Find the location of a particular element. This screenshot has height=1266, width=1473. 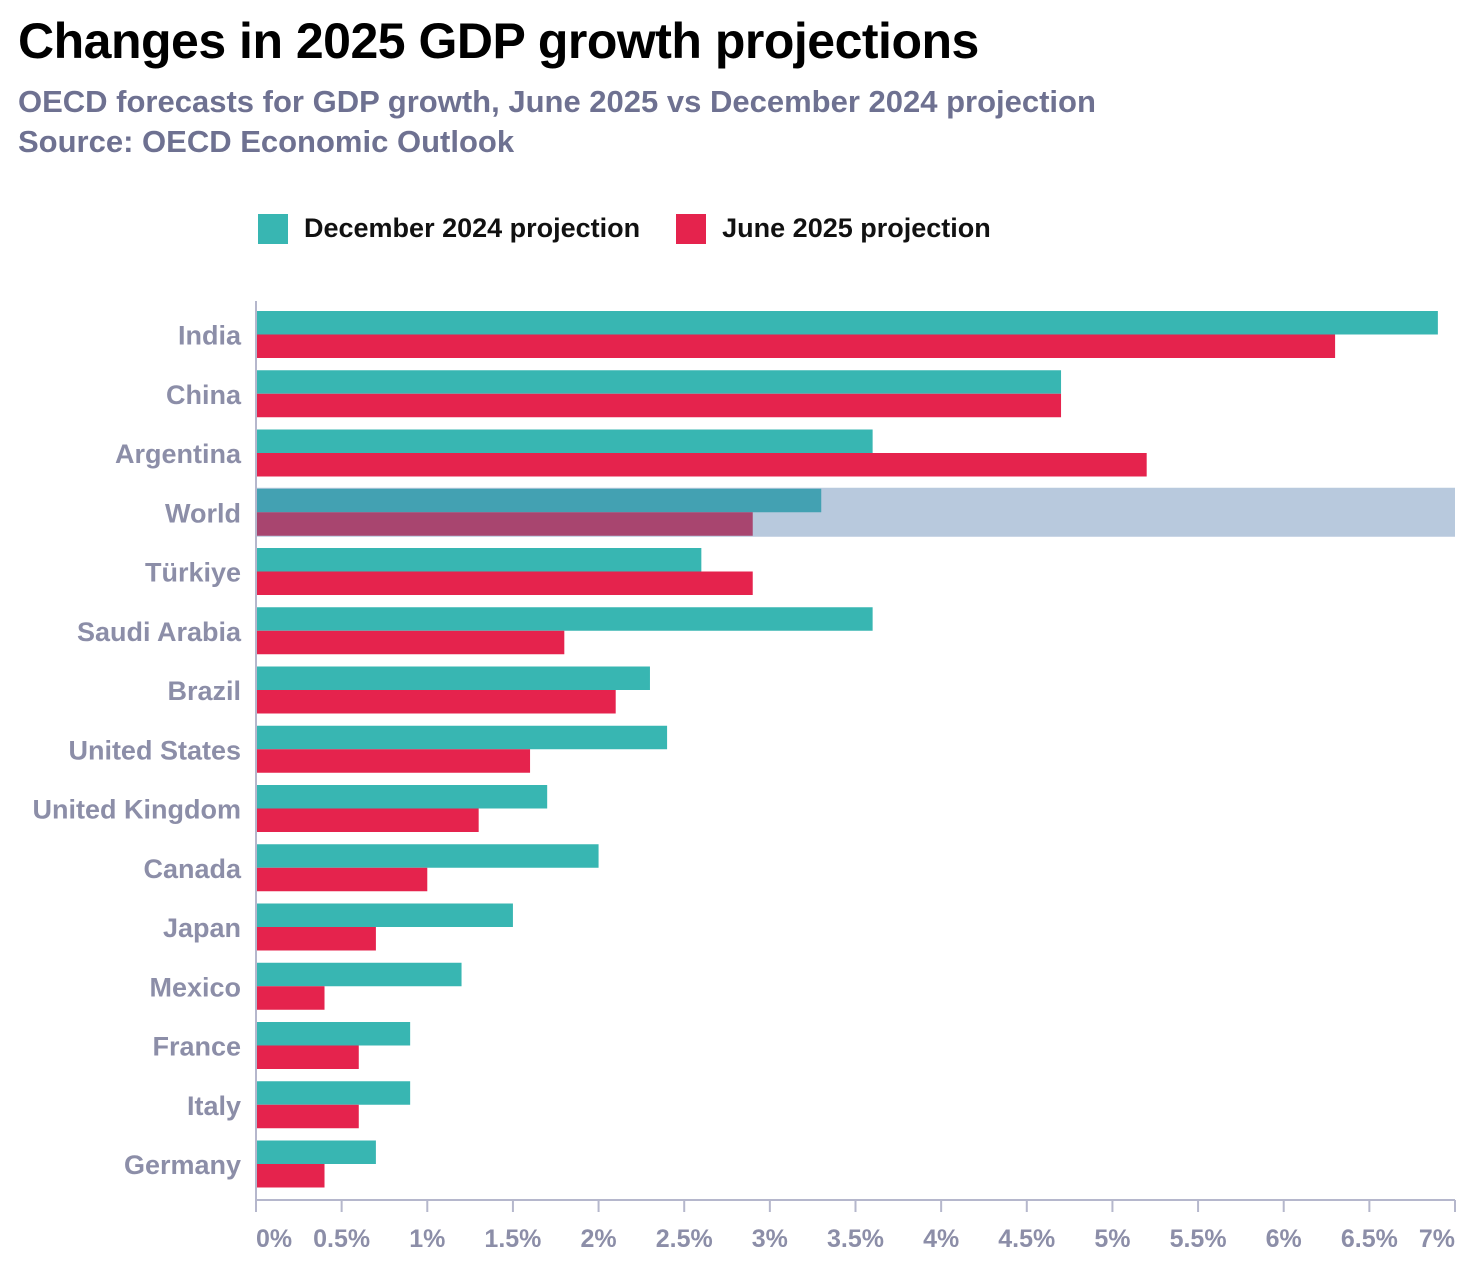

x-tick-label: 7% is located at coordinates (1437, 1239).